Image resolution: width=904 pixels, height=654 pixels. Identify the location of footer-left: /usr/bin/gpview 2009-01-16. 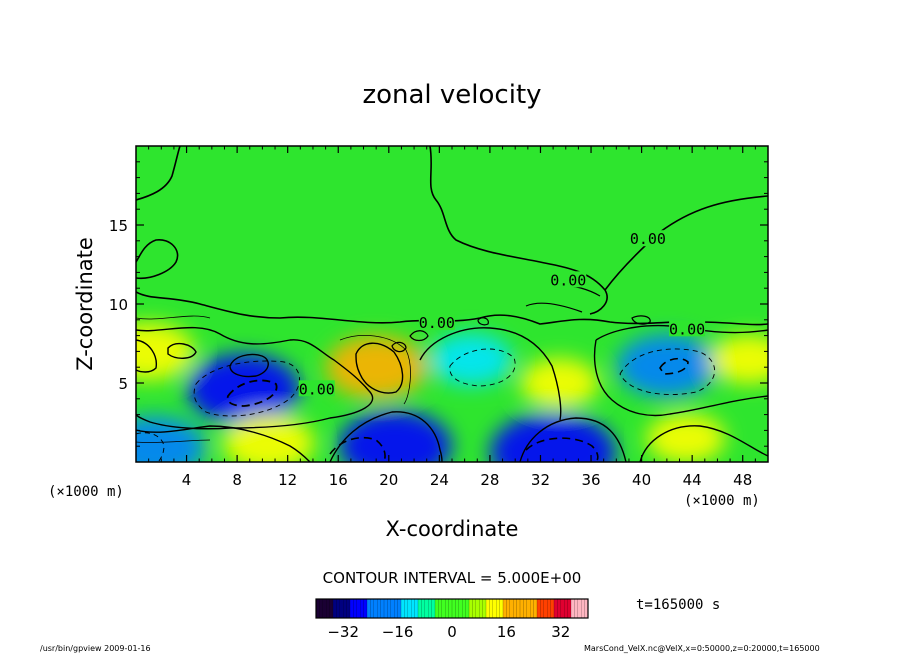
(95, 648).